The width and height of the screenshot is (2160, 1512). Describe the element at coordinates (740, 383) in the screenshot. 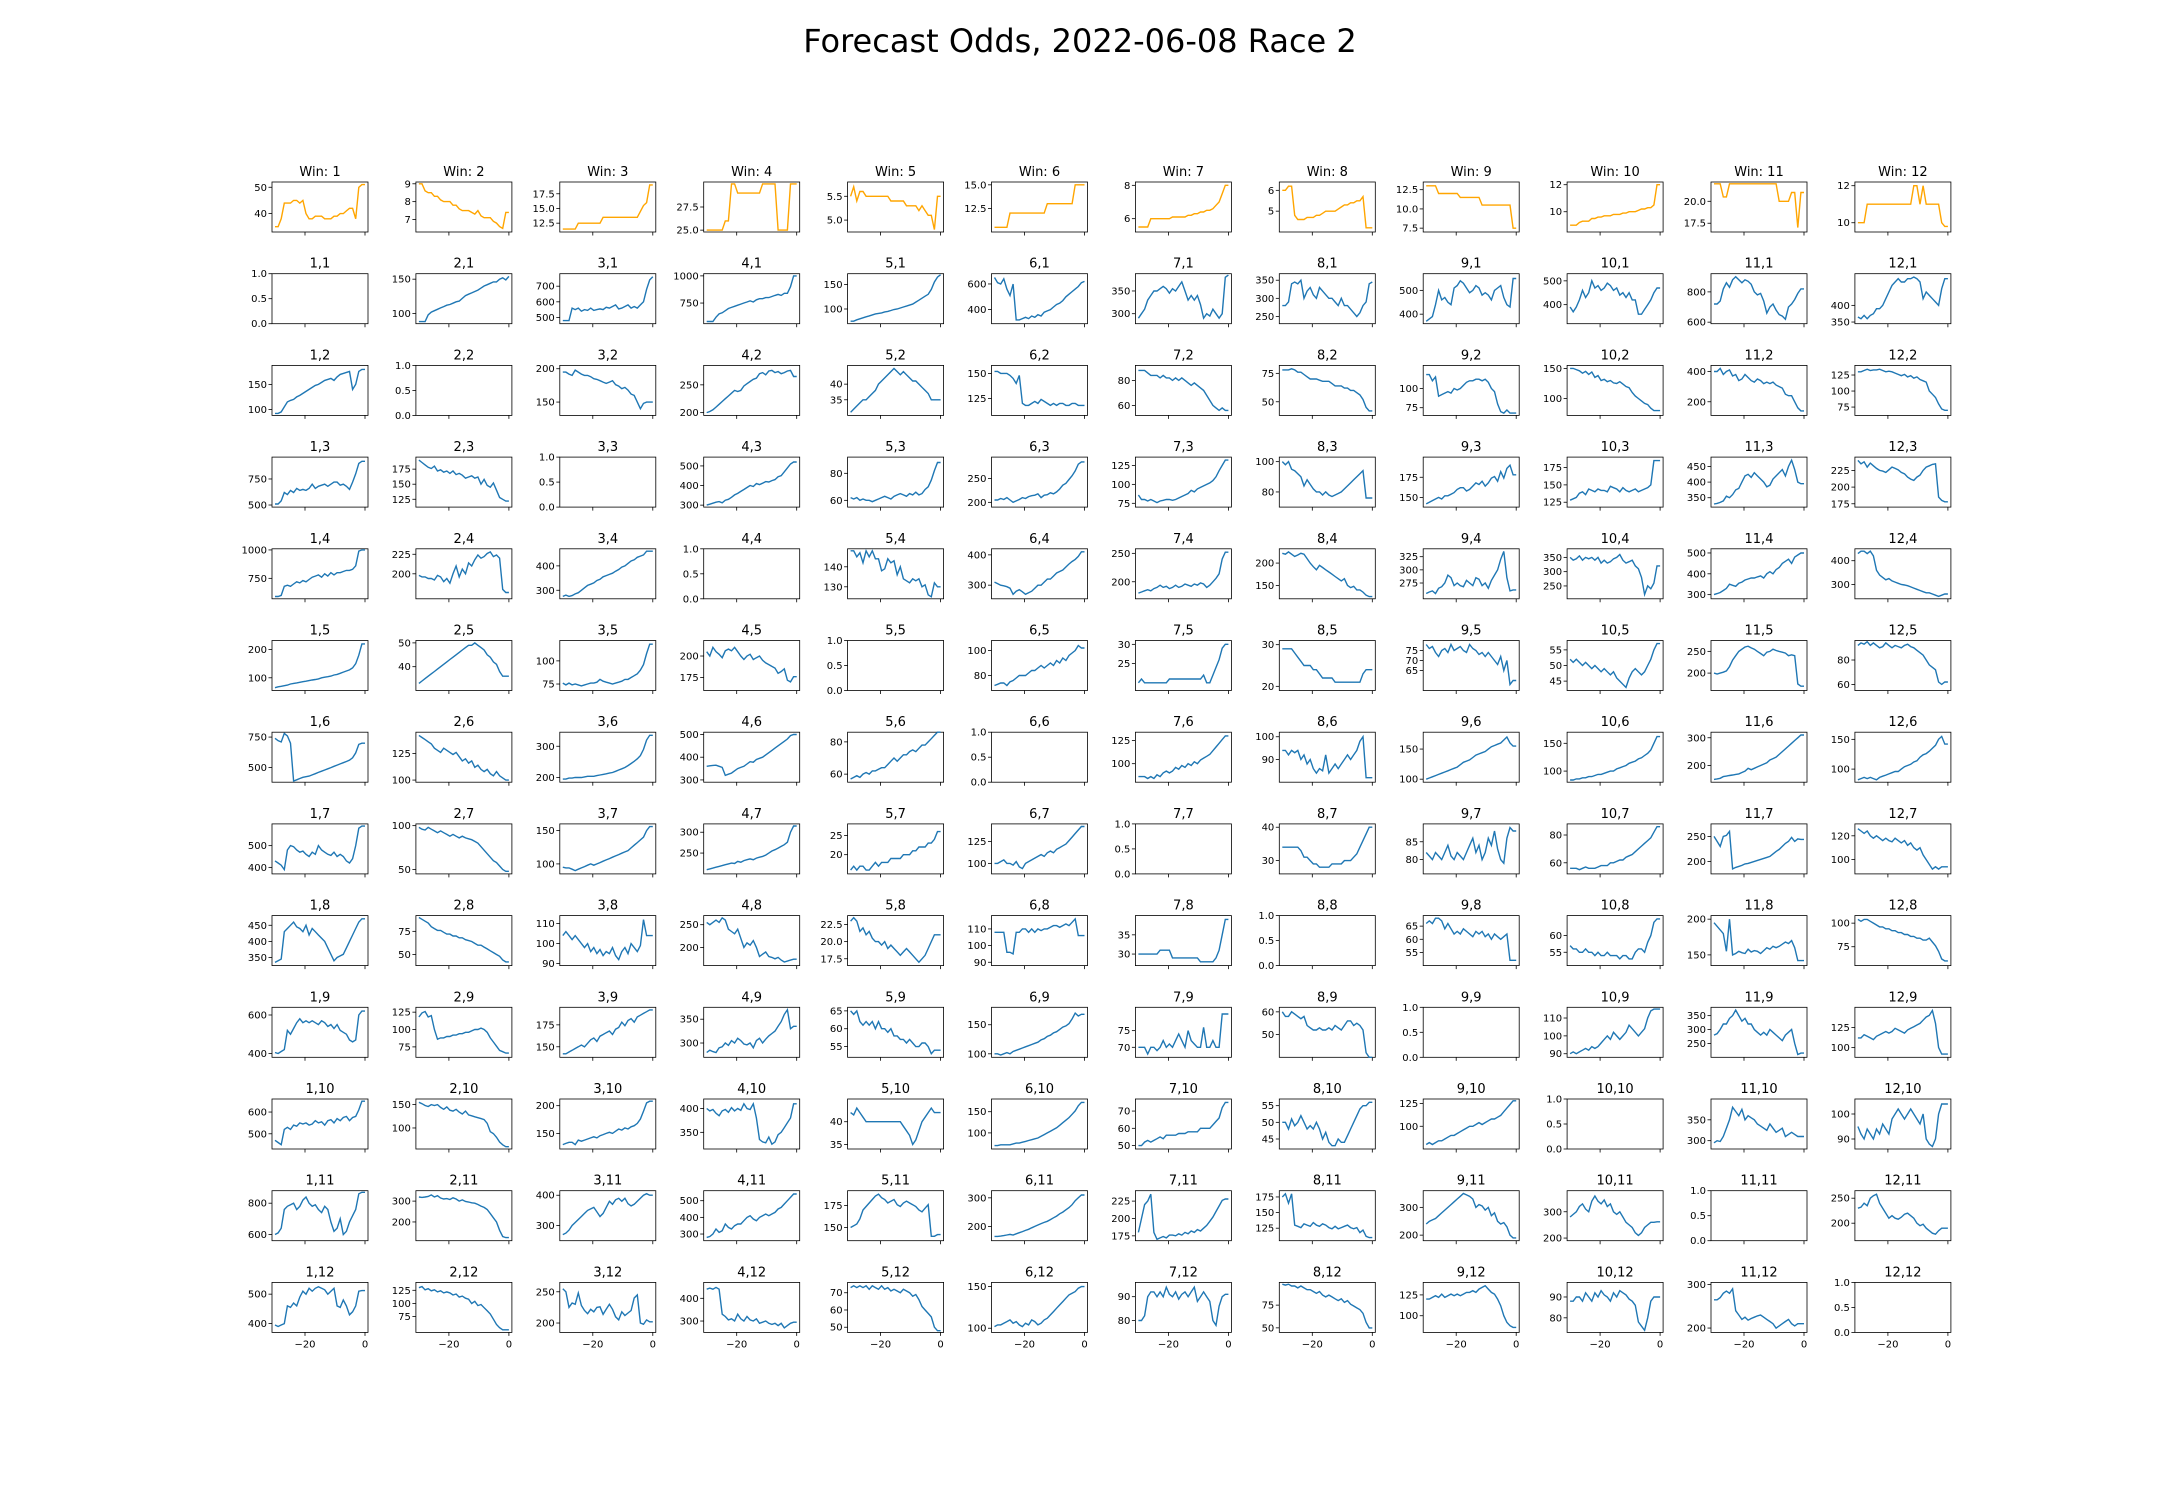

I see `subplot-4-2: 4,2 200 250` at that location.